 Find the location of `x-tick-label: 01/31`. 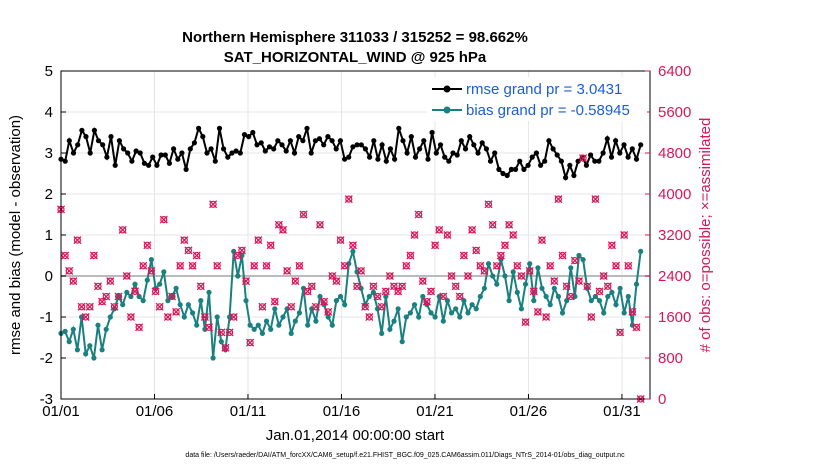

x-tick-label: 01/31 is located at coordinates (622, 411).